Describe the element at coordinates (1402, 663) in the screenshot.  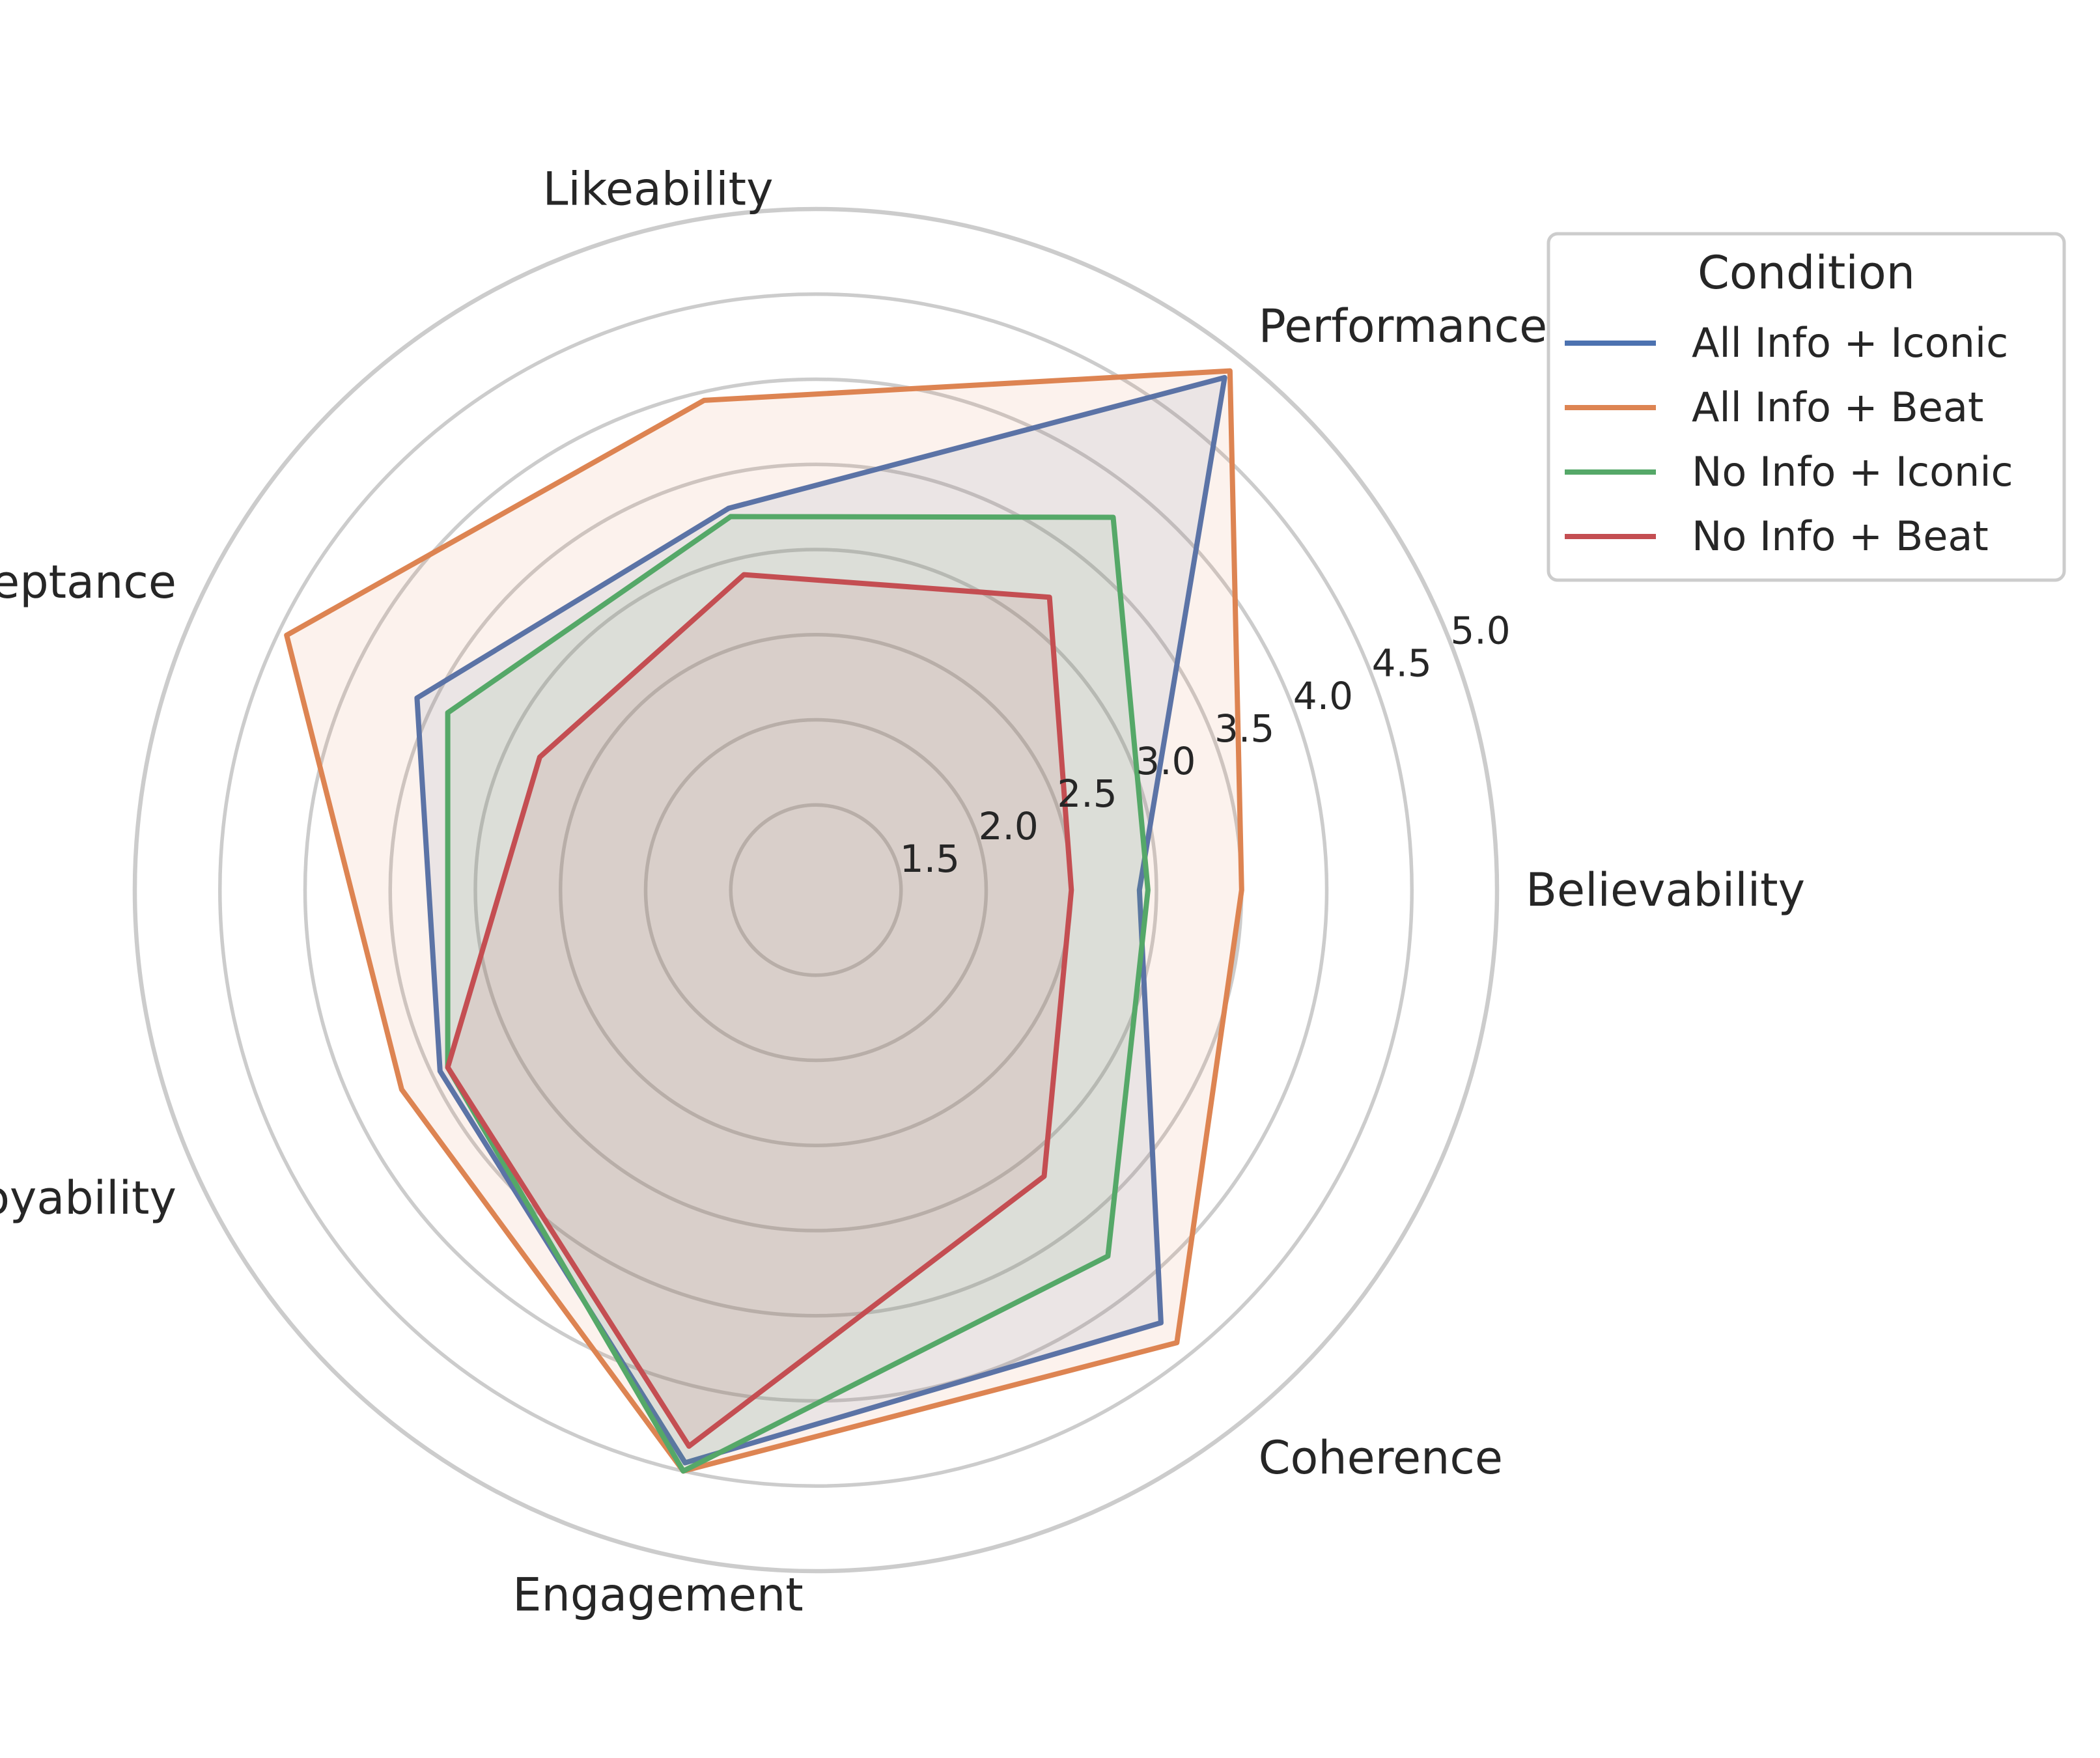
I see `tick-label-4.5: 4.5` at that location.